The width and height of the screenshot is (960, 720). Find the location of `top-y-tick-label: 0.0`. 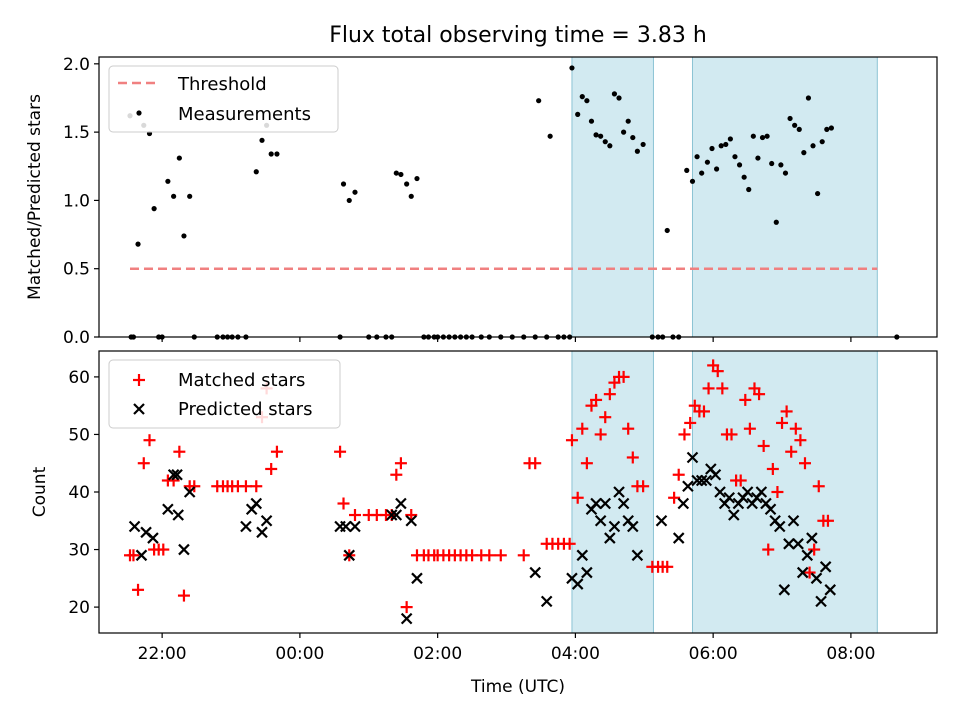

top-y-tick-label: 0.0 is located at coordinates (76, 338).